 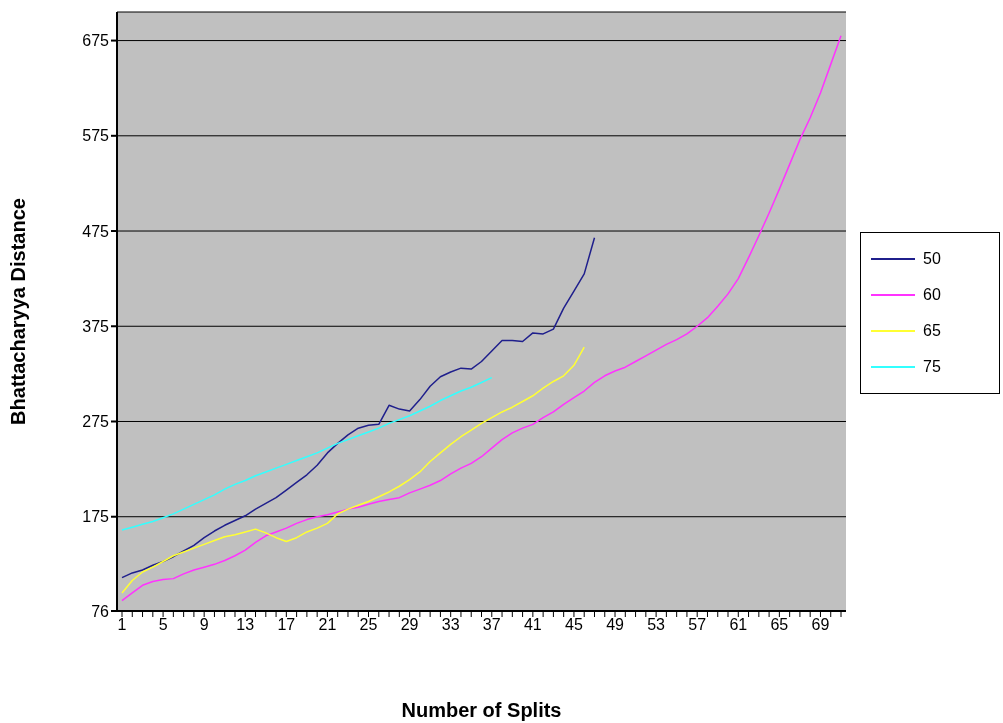 What do you see at coordinates (96, 517) in the screenshot?
I see `y-tick-label: 175` at bounding box center [96, 517].